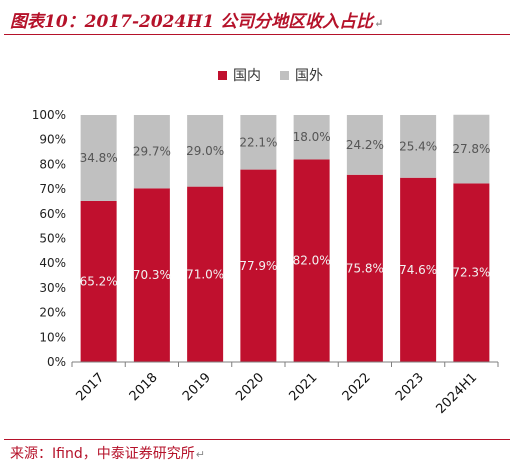 Image resolution: width=514 pixels, height=473 pixels. What do you see at coordinates (456, 393) in the screenshot?
I see `x-tick-label: 2024H1` at bounding box center [456, 393].